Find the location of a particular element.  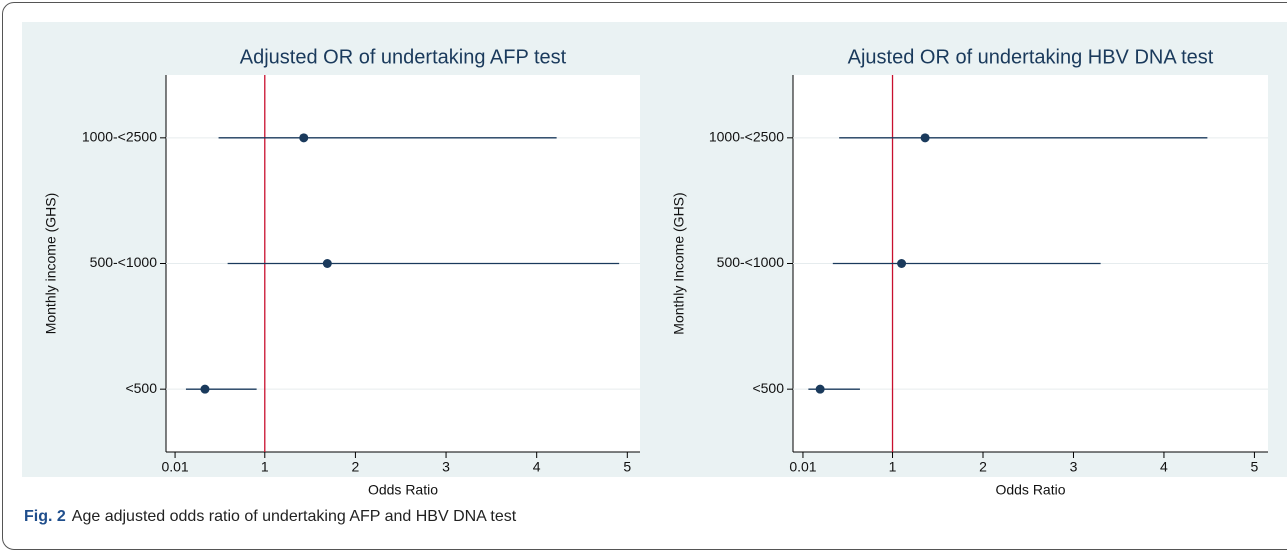

y-axis-label: Monthly Income (GHS) is located at coordinates (679, 263).